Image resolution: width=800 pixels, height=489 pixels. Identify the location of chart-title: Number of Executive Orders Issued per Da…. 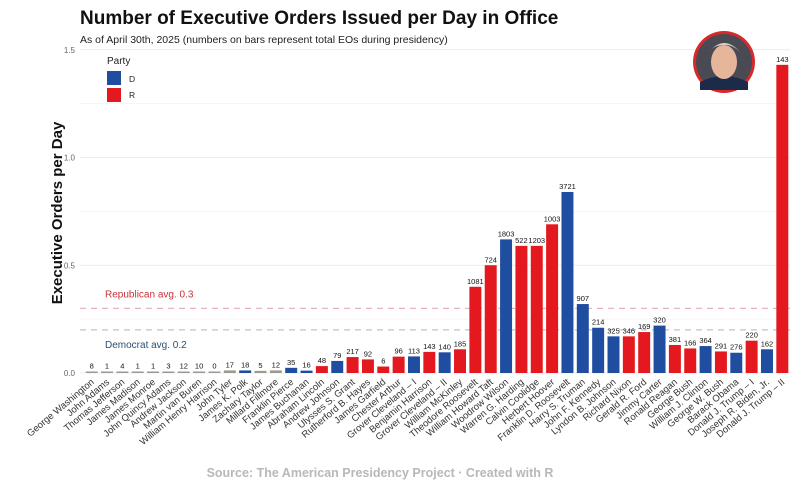
(319, 18).